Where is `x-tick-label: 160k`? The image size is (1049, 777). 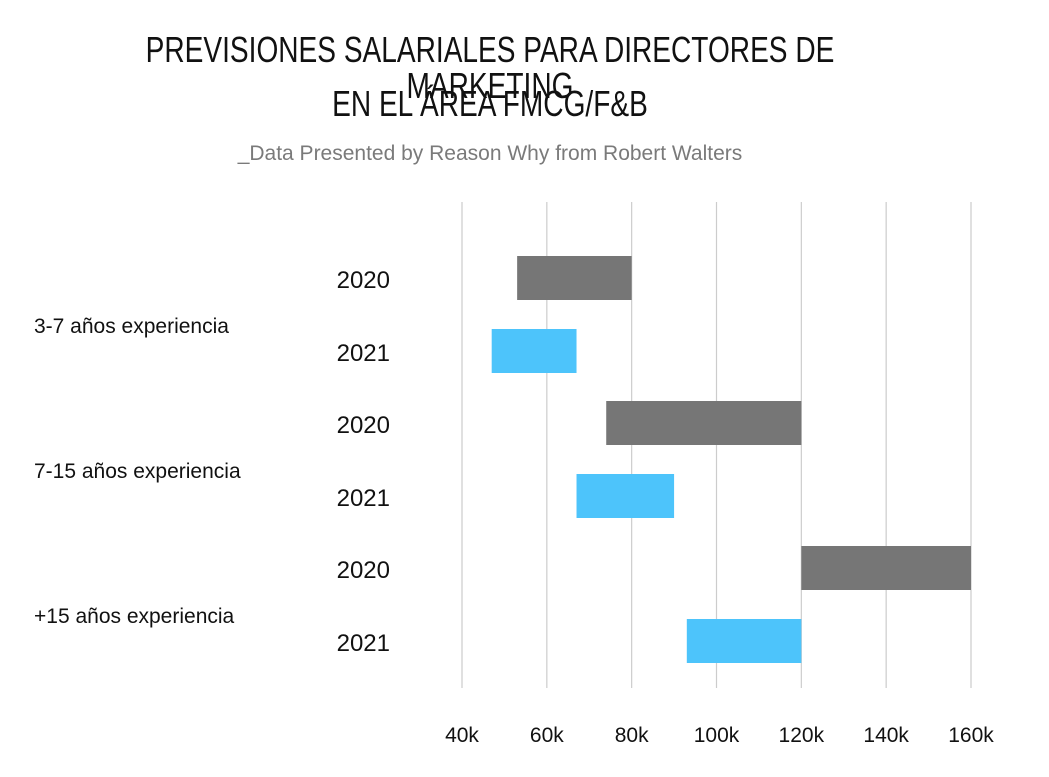
x-tick-label: 160k is located at coordinates (971, 735).